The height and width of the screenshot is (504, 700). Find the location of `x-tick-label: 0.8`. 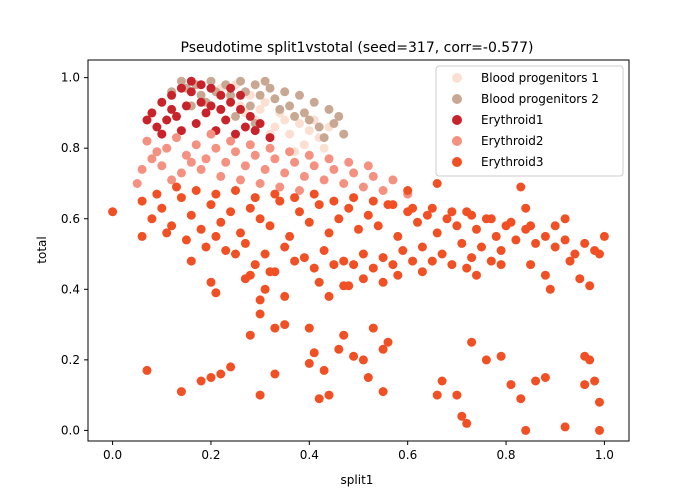

x-tick-label: 0.8 is located at coordinates (505, 455).